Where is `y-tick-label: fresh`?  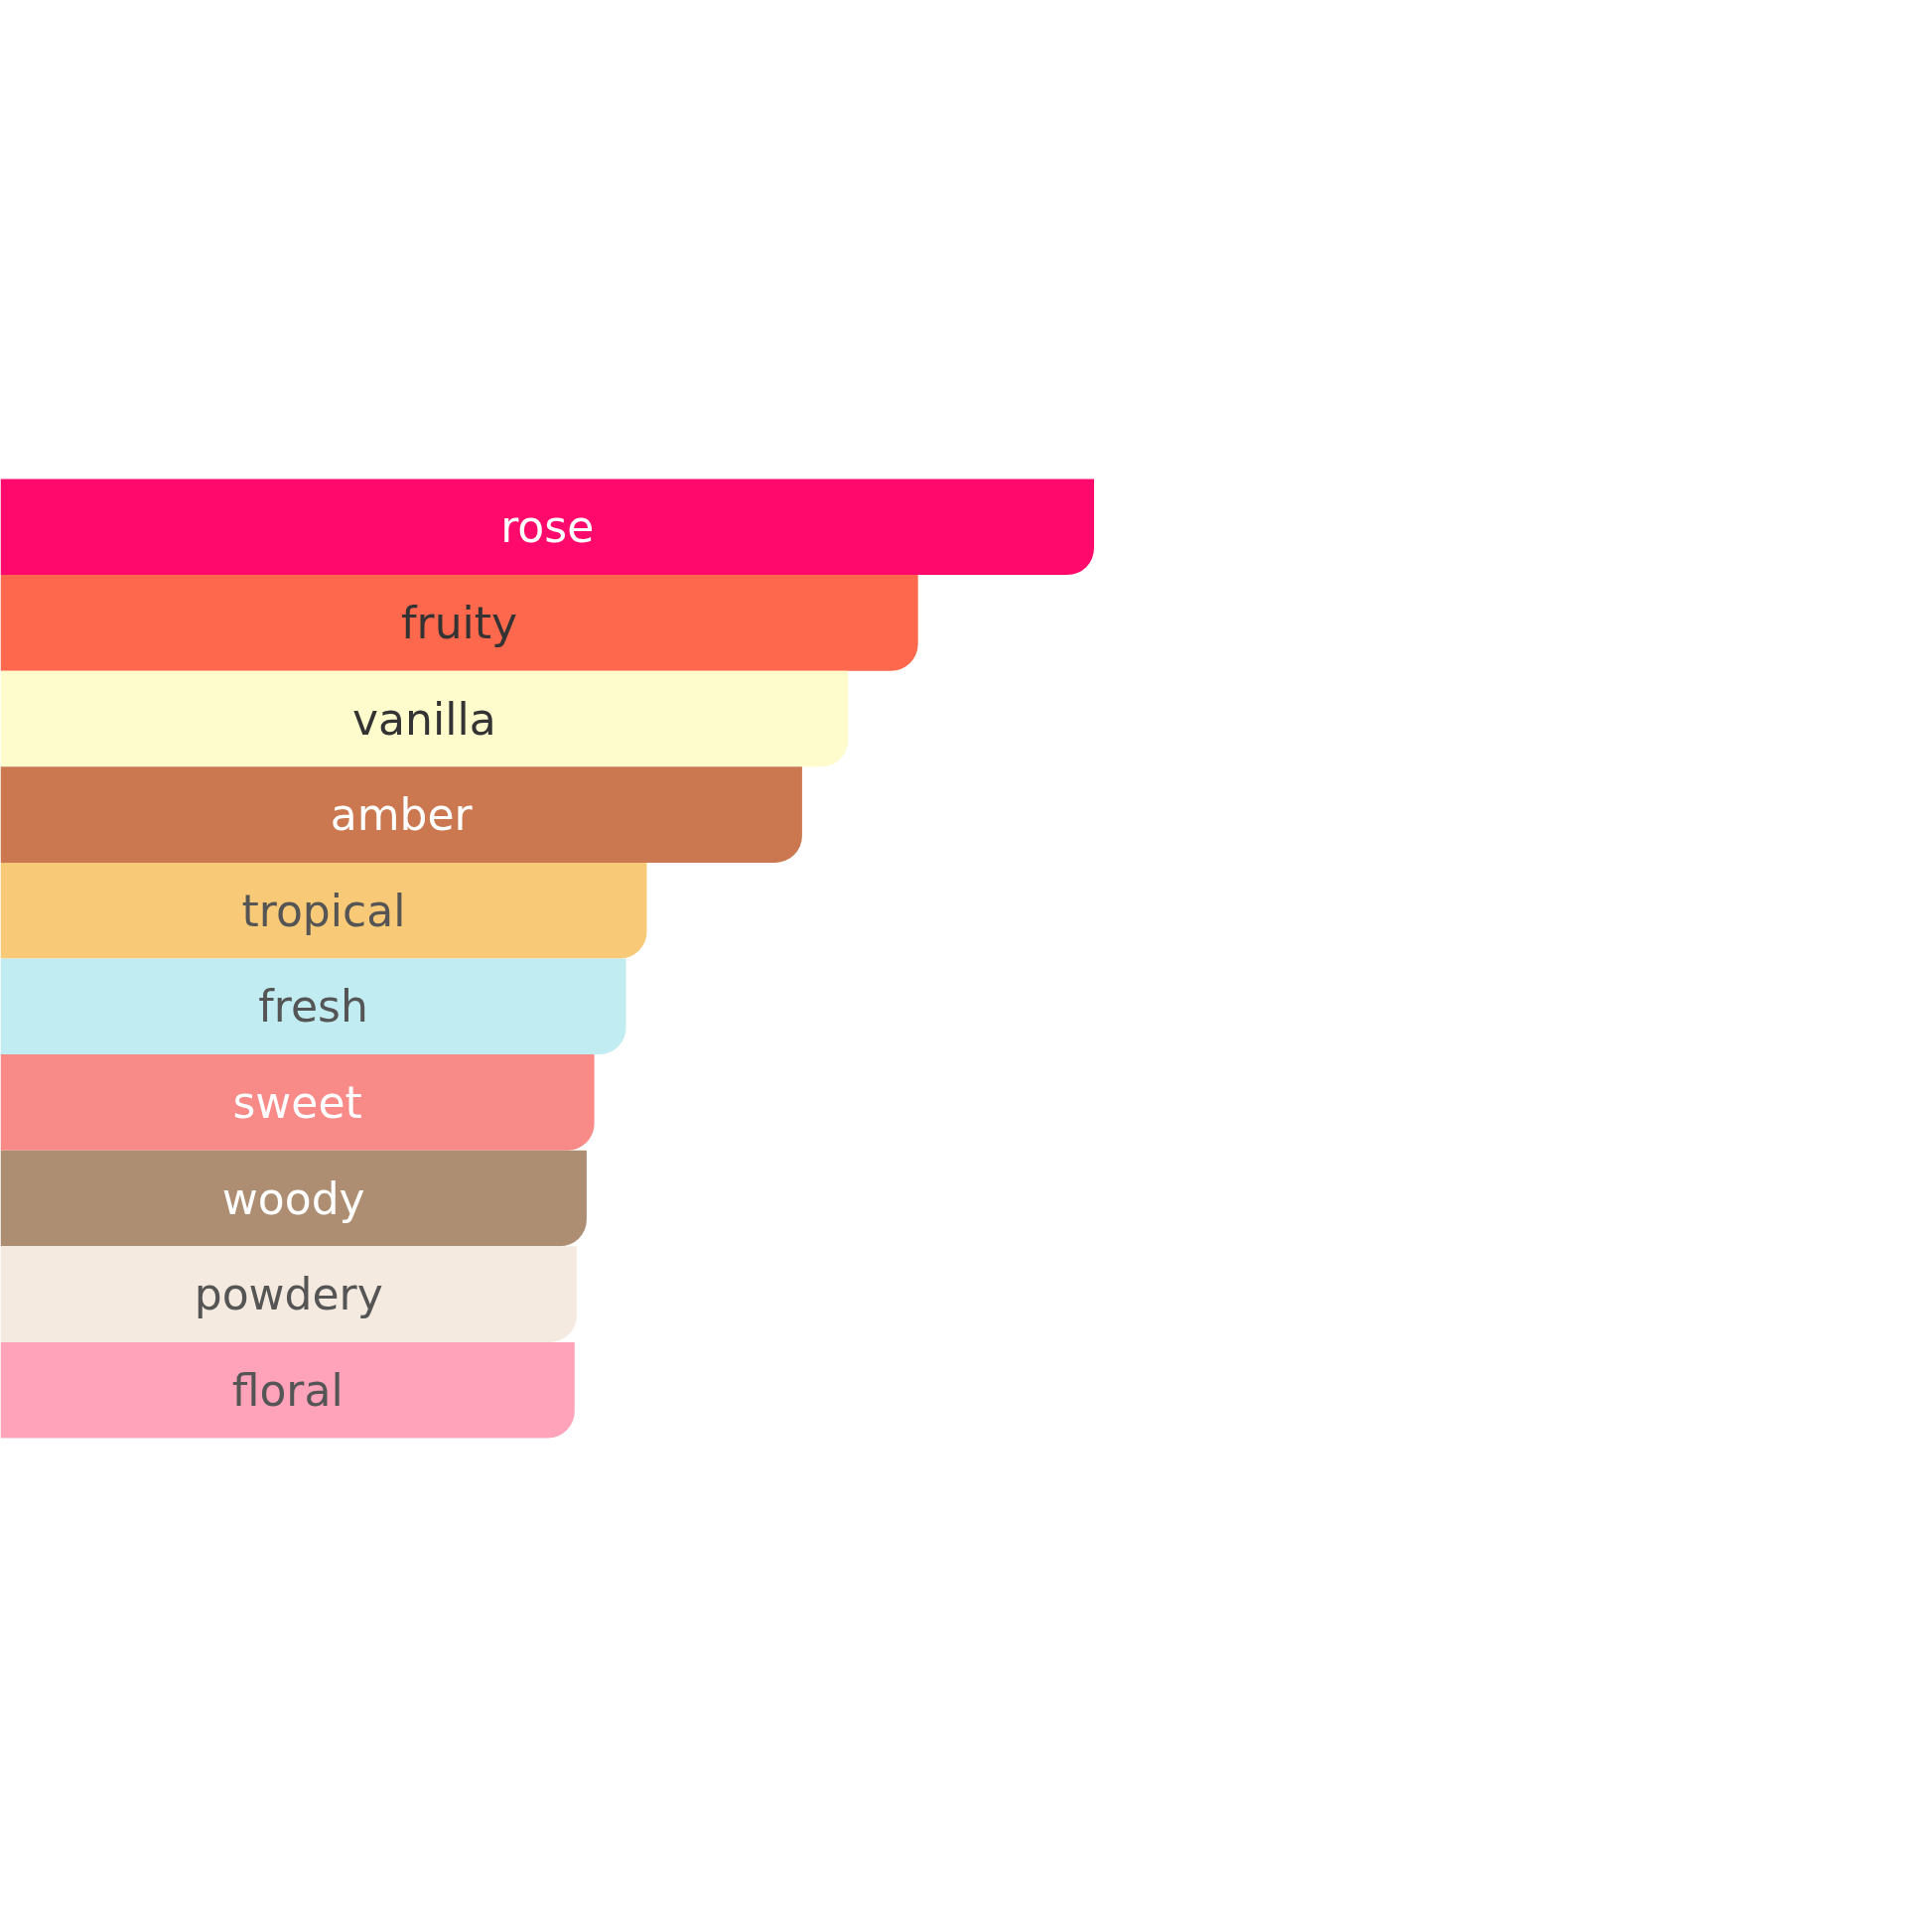 y-tick-label: fresh is located at coordinates (313, 1007).